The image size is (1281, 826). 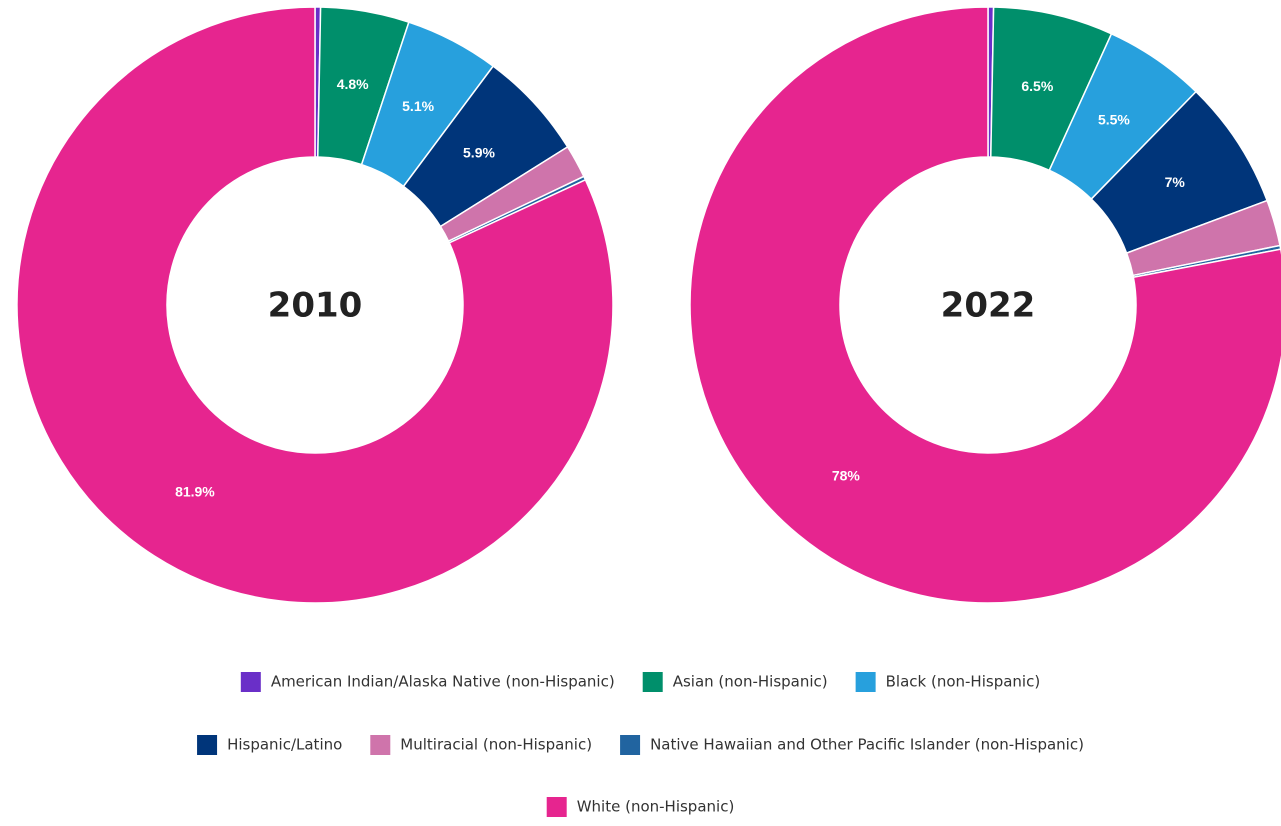 I want to click on value-label: 5.5%, so click(x=1114, y=120).